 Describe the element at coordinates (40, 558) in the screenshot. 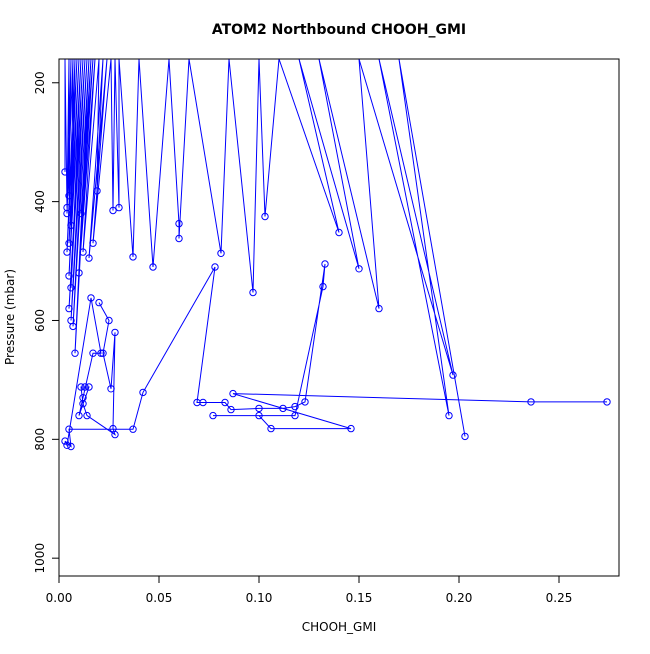

I see `y-tick-label: 1000` at that location.